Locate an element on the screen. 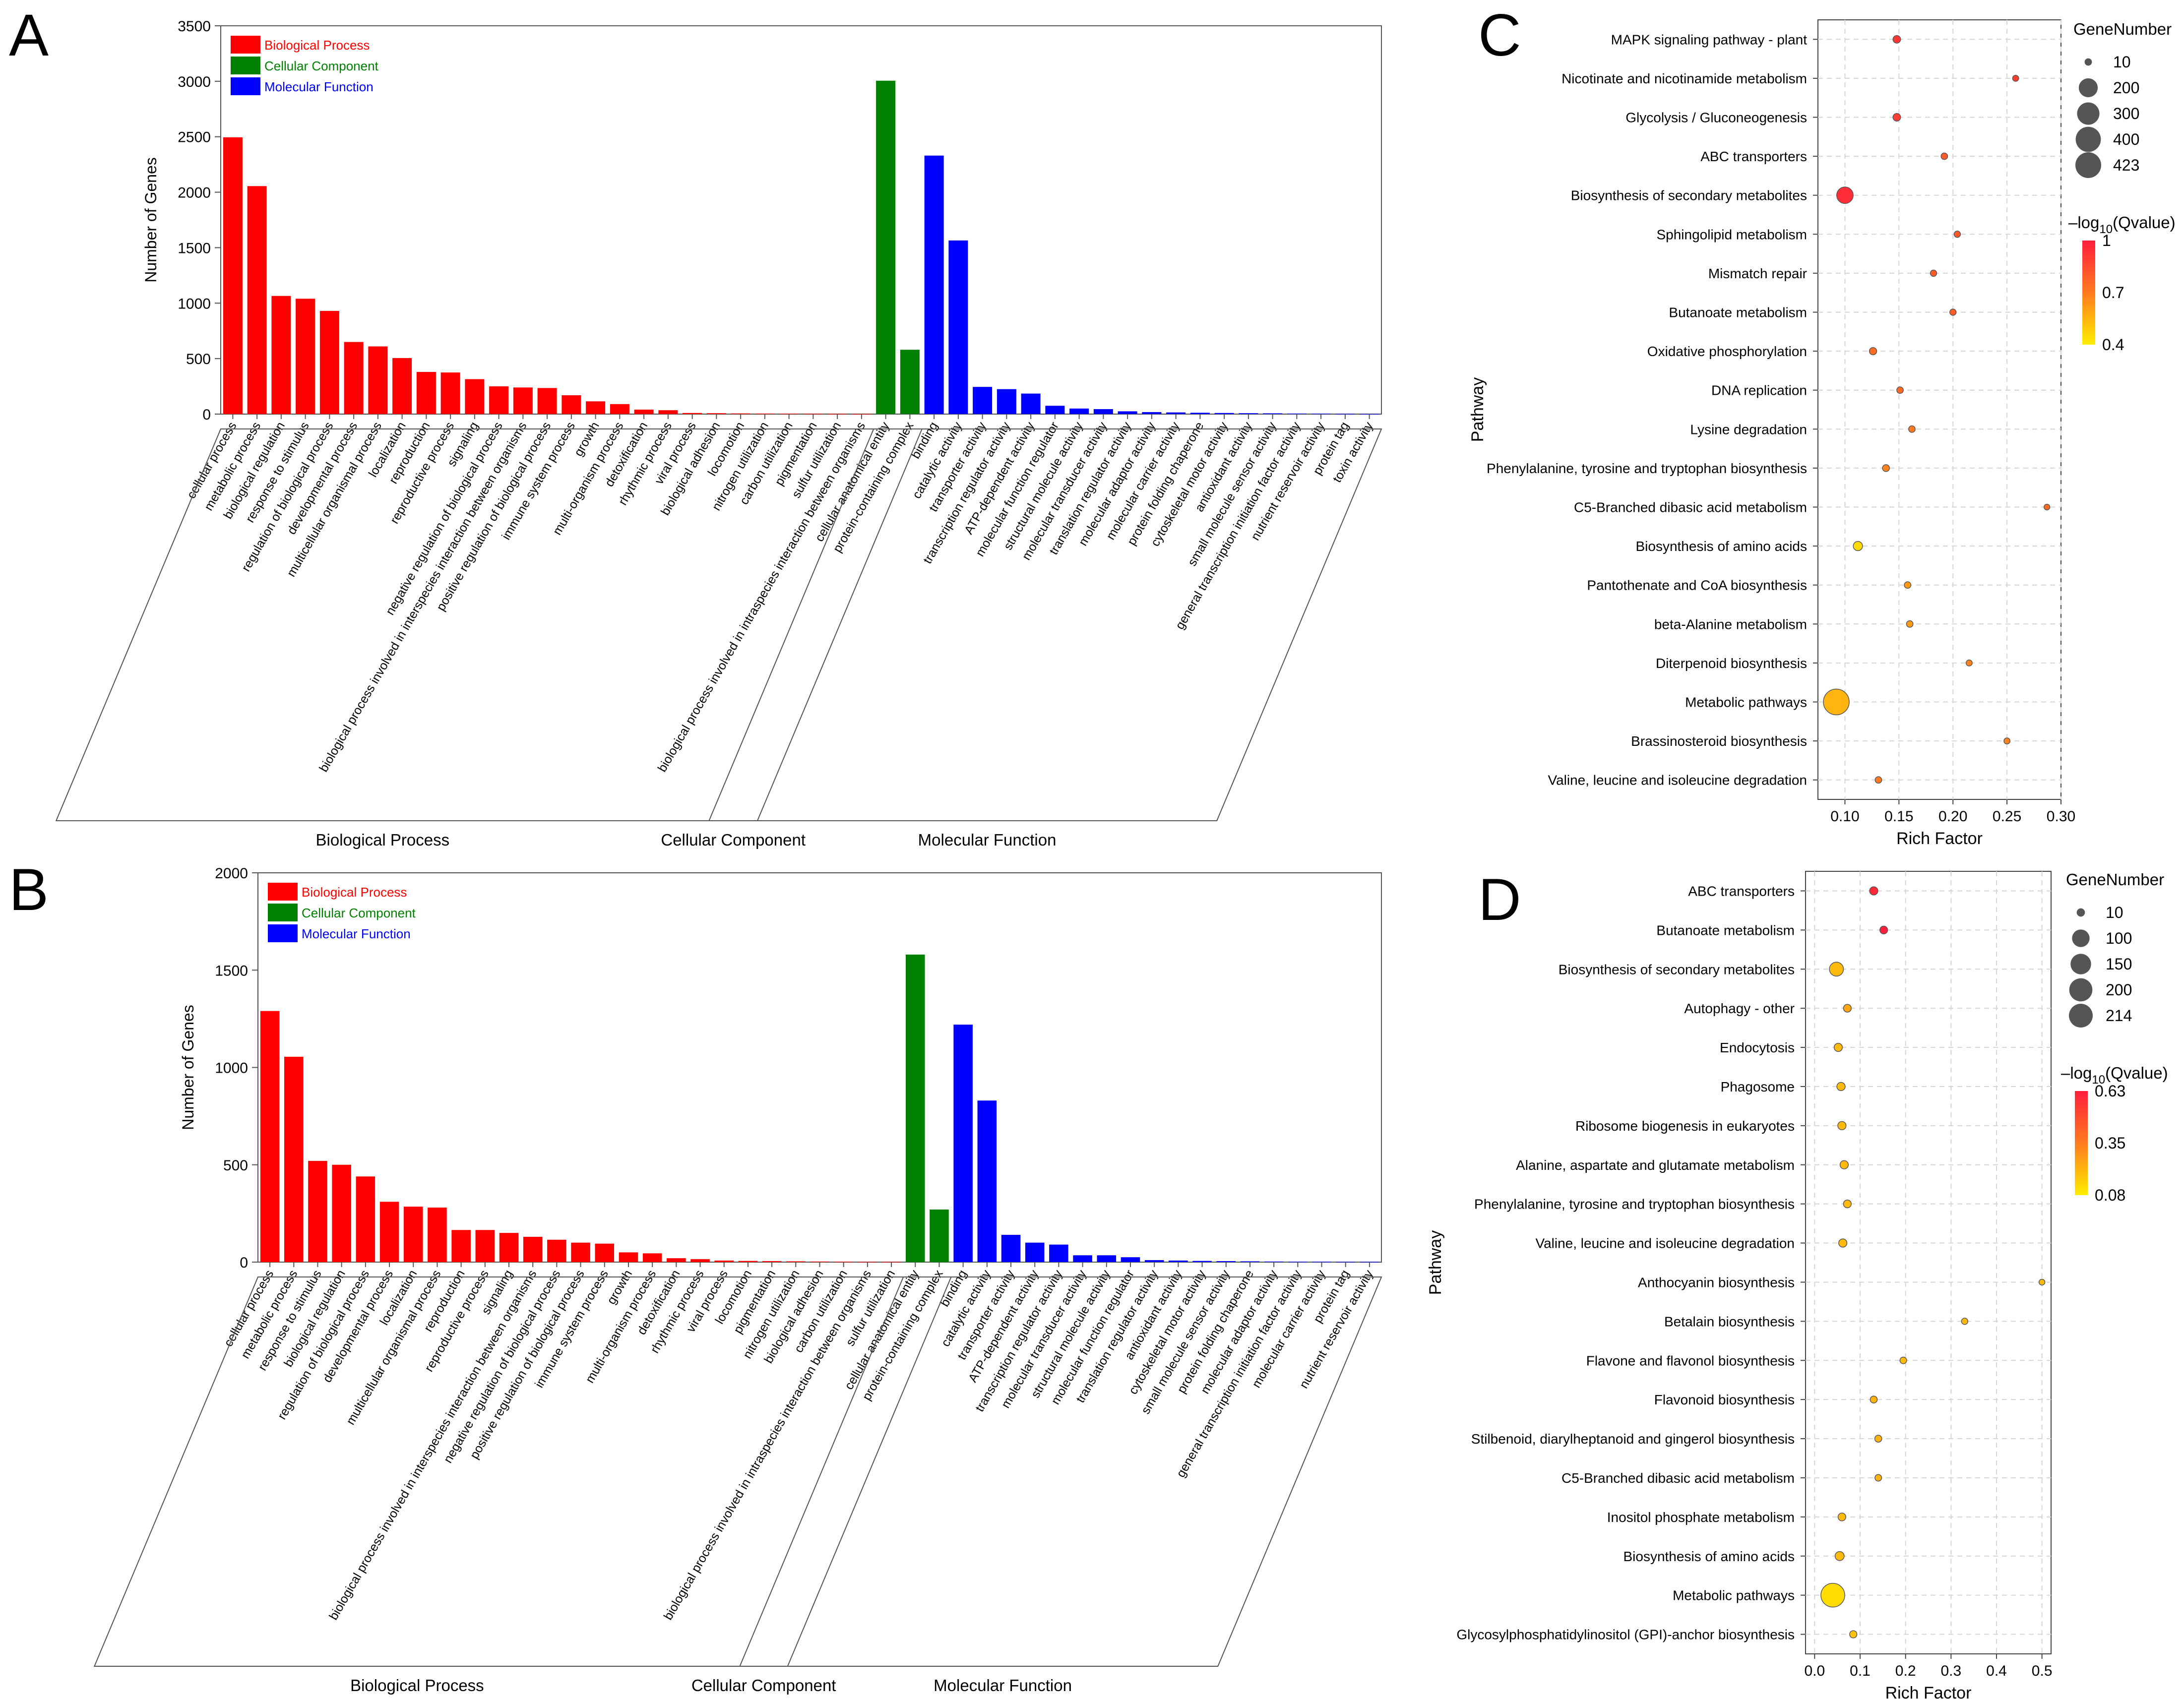 This screenshot has width=2184, height=1699. pathway-label: Flavone and flavonol biosynthesis is located at coordinates (1690, 1360).